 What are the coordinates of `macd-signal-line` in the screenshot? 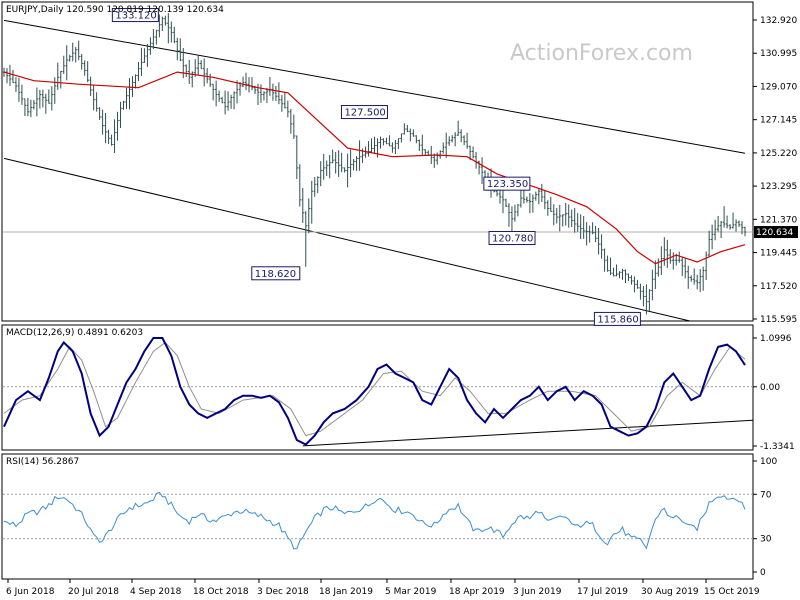 It's located at (374, 389).